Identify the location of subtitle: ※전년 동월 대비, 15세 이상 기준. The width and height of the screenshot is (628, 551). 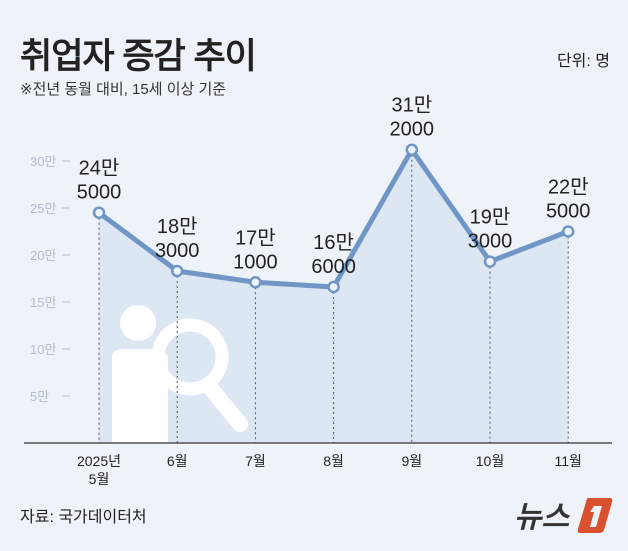
(123, 89).